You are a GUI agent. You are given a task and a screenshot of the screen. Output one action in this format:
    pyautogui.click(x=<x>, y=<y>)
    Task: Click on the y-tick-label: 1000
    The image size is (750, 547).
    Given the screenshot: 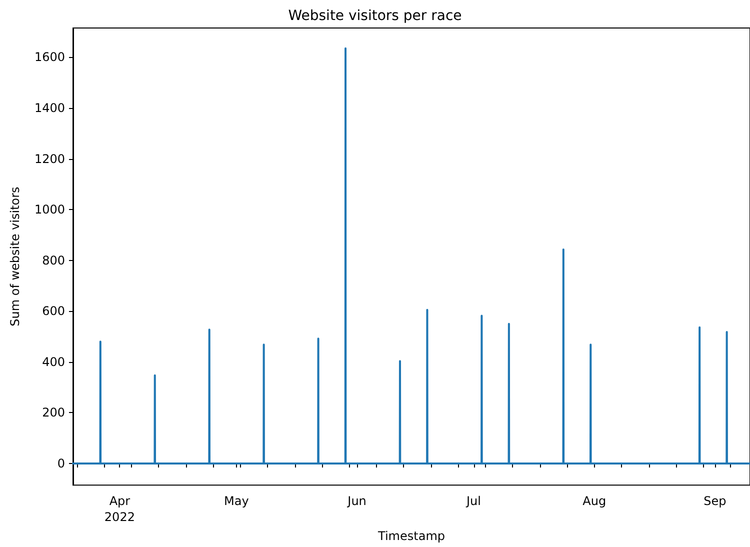 What is the action you would take?
    pyautogui.click(x=49, y=209)
    